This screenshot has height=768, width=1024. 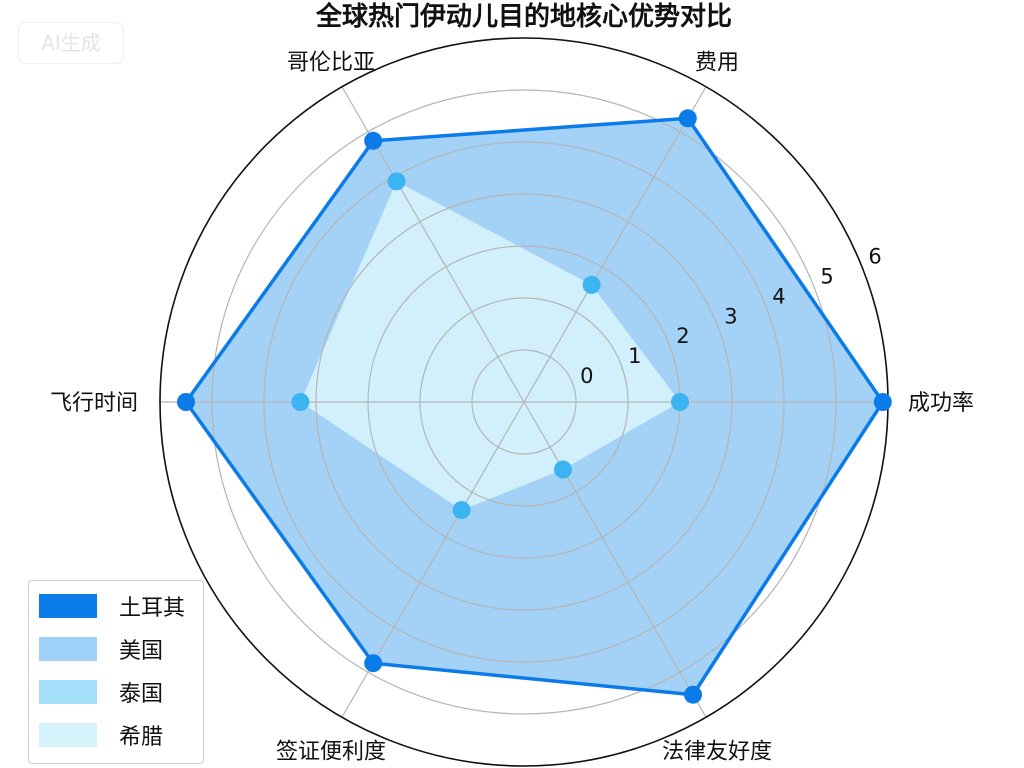 What do you see at coordinates (717, 63) in the screenshot?
I see `category-label: 费用` at bounding box center [717, 63].